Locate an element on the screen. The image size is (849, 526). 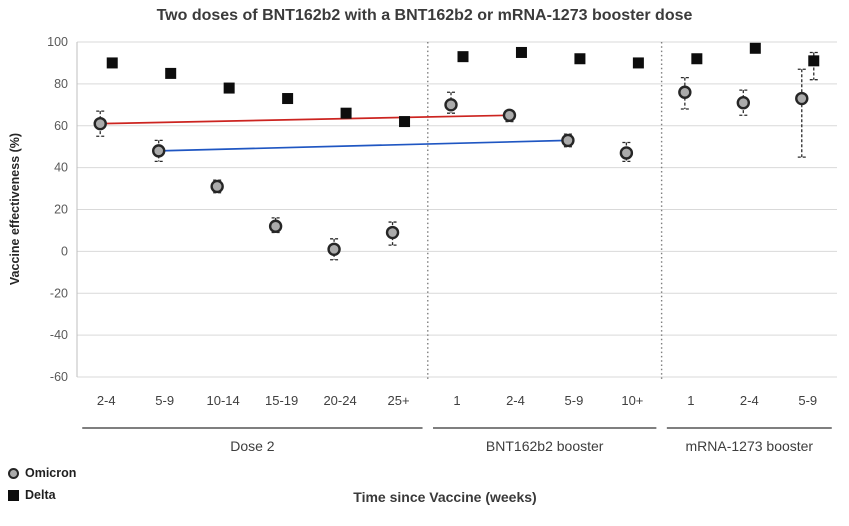
y-tick-label: -60 is located at coordinates (59, 377).